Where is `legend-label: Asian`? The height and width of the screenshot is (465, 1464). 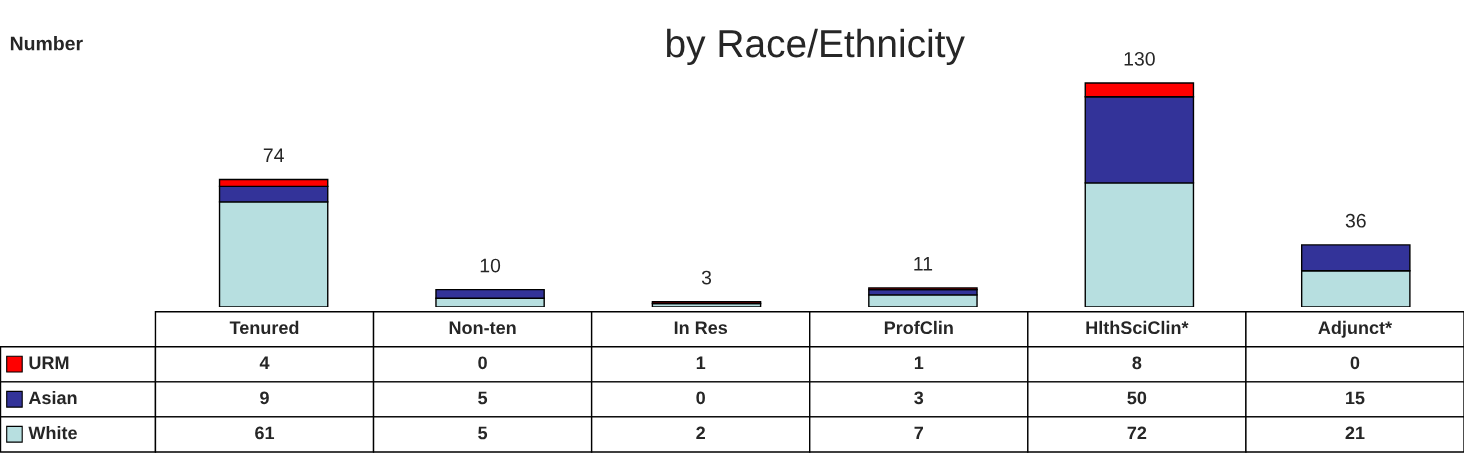 legend-label: Asian is located at coordinates (52, 397).